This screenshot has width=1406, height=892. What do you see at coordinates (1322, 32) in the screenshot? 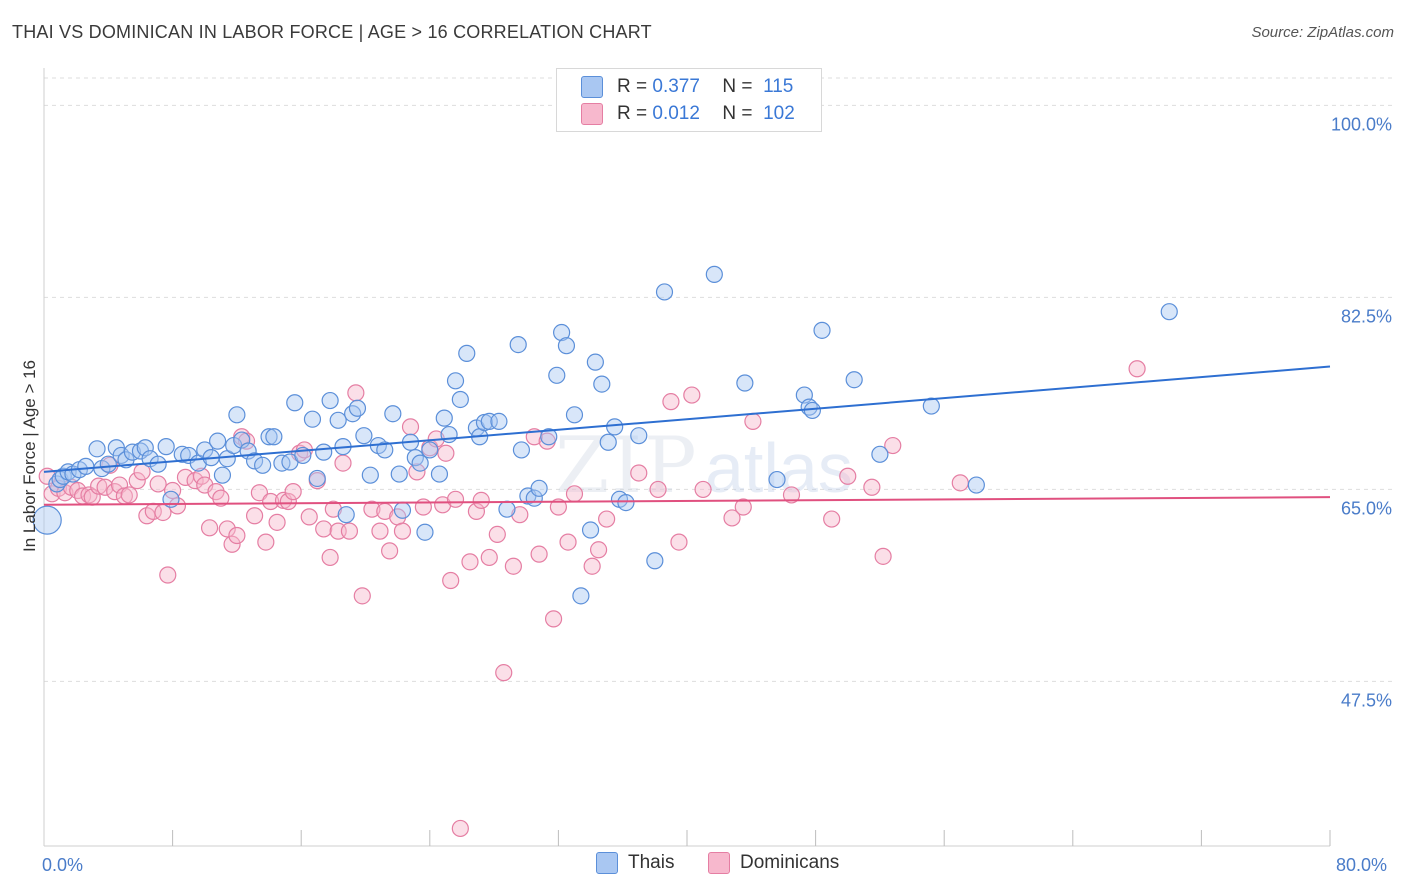
I see `source-credit: Source: ZipAtlas.com` at bounding box center [1322, 32].